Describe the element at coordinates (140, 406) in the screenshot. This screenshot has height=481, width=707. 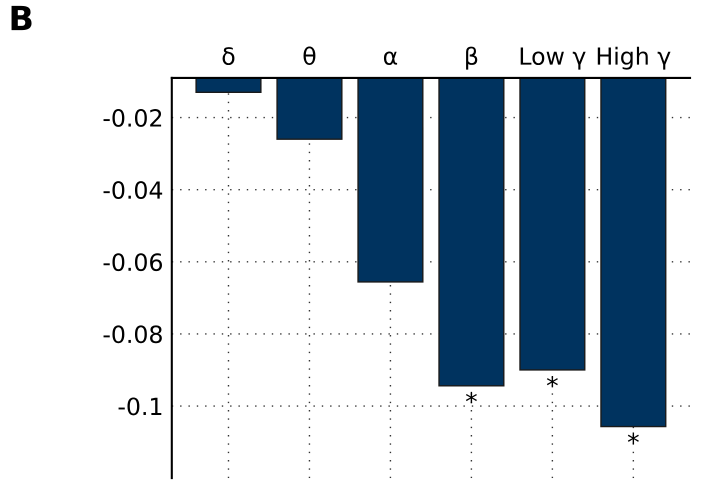
I see `y-tick-label: -0.1` at that location.